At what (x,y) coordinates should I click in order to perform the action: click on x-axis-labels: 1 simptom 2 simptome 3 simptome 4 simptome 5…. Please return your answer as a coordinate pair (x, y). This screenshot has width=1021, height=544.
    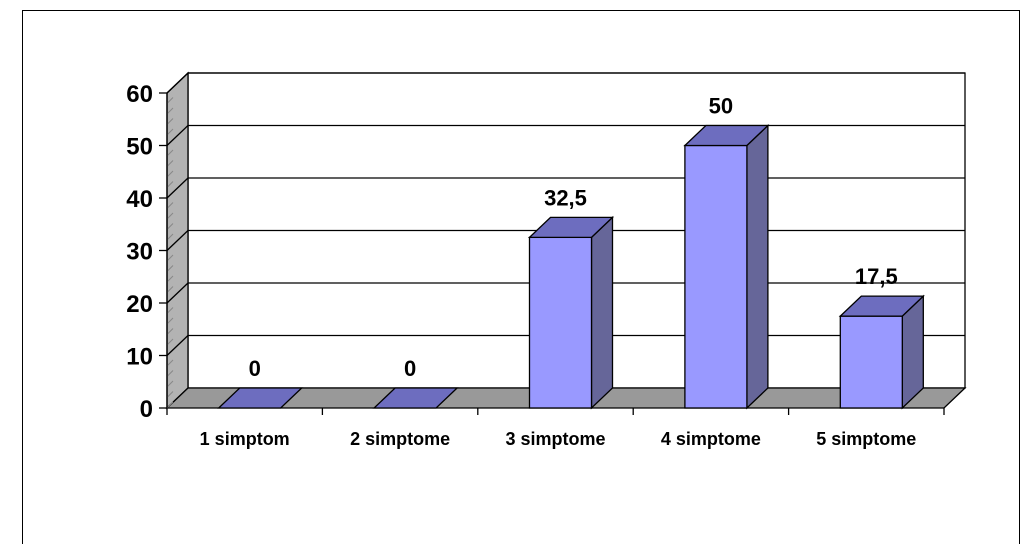
    Looking at the image, I should click on (558, 439).